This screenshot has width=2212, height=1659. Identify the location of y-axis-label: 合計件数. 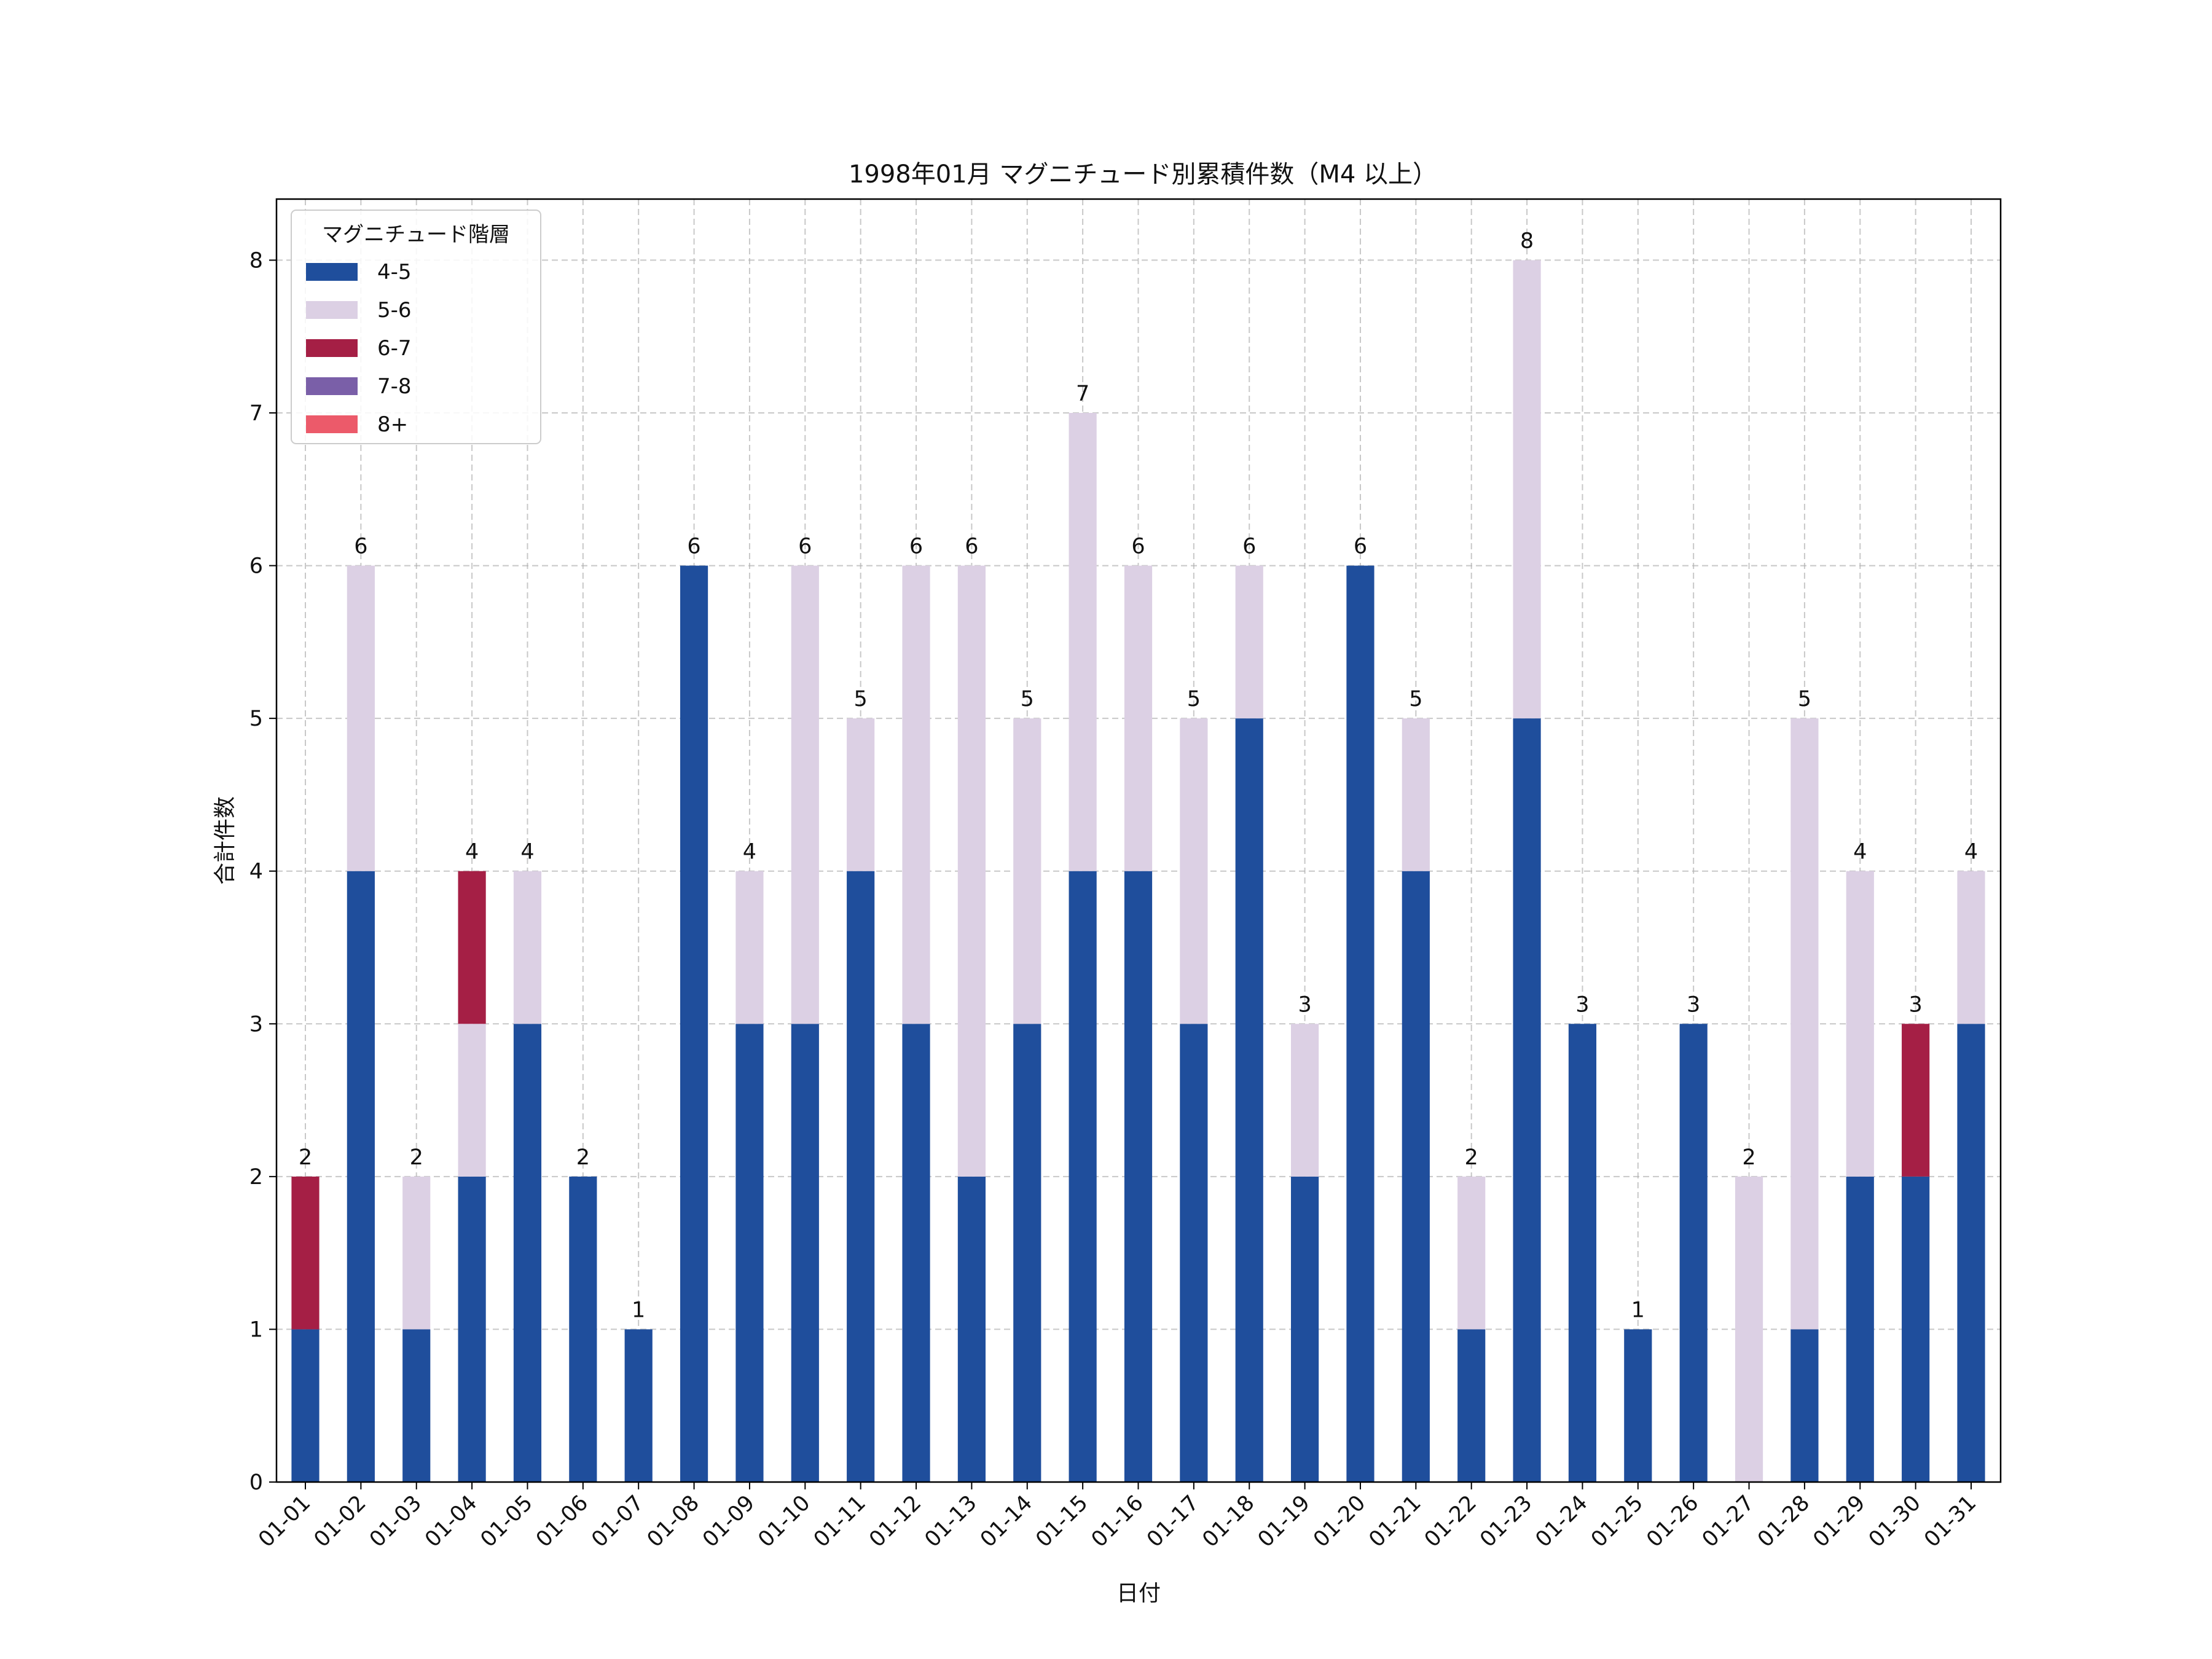
(225, 840).